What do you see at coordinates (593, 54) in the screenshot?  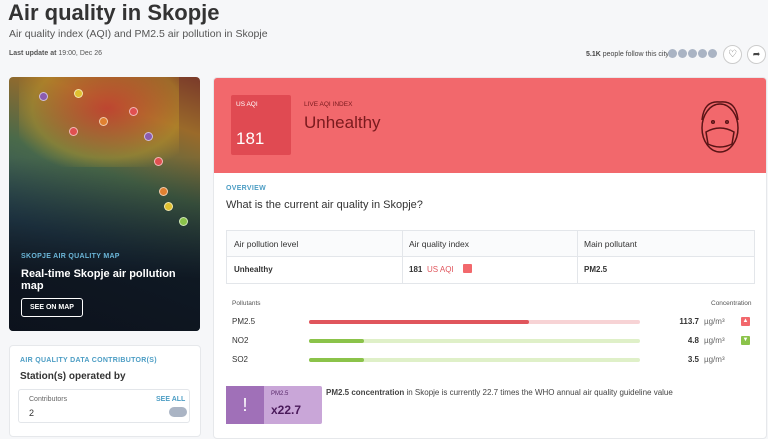 I see `followers-count: 5.1K` at bounding box center [593, 54].